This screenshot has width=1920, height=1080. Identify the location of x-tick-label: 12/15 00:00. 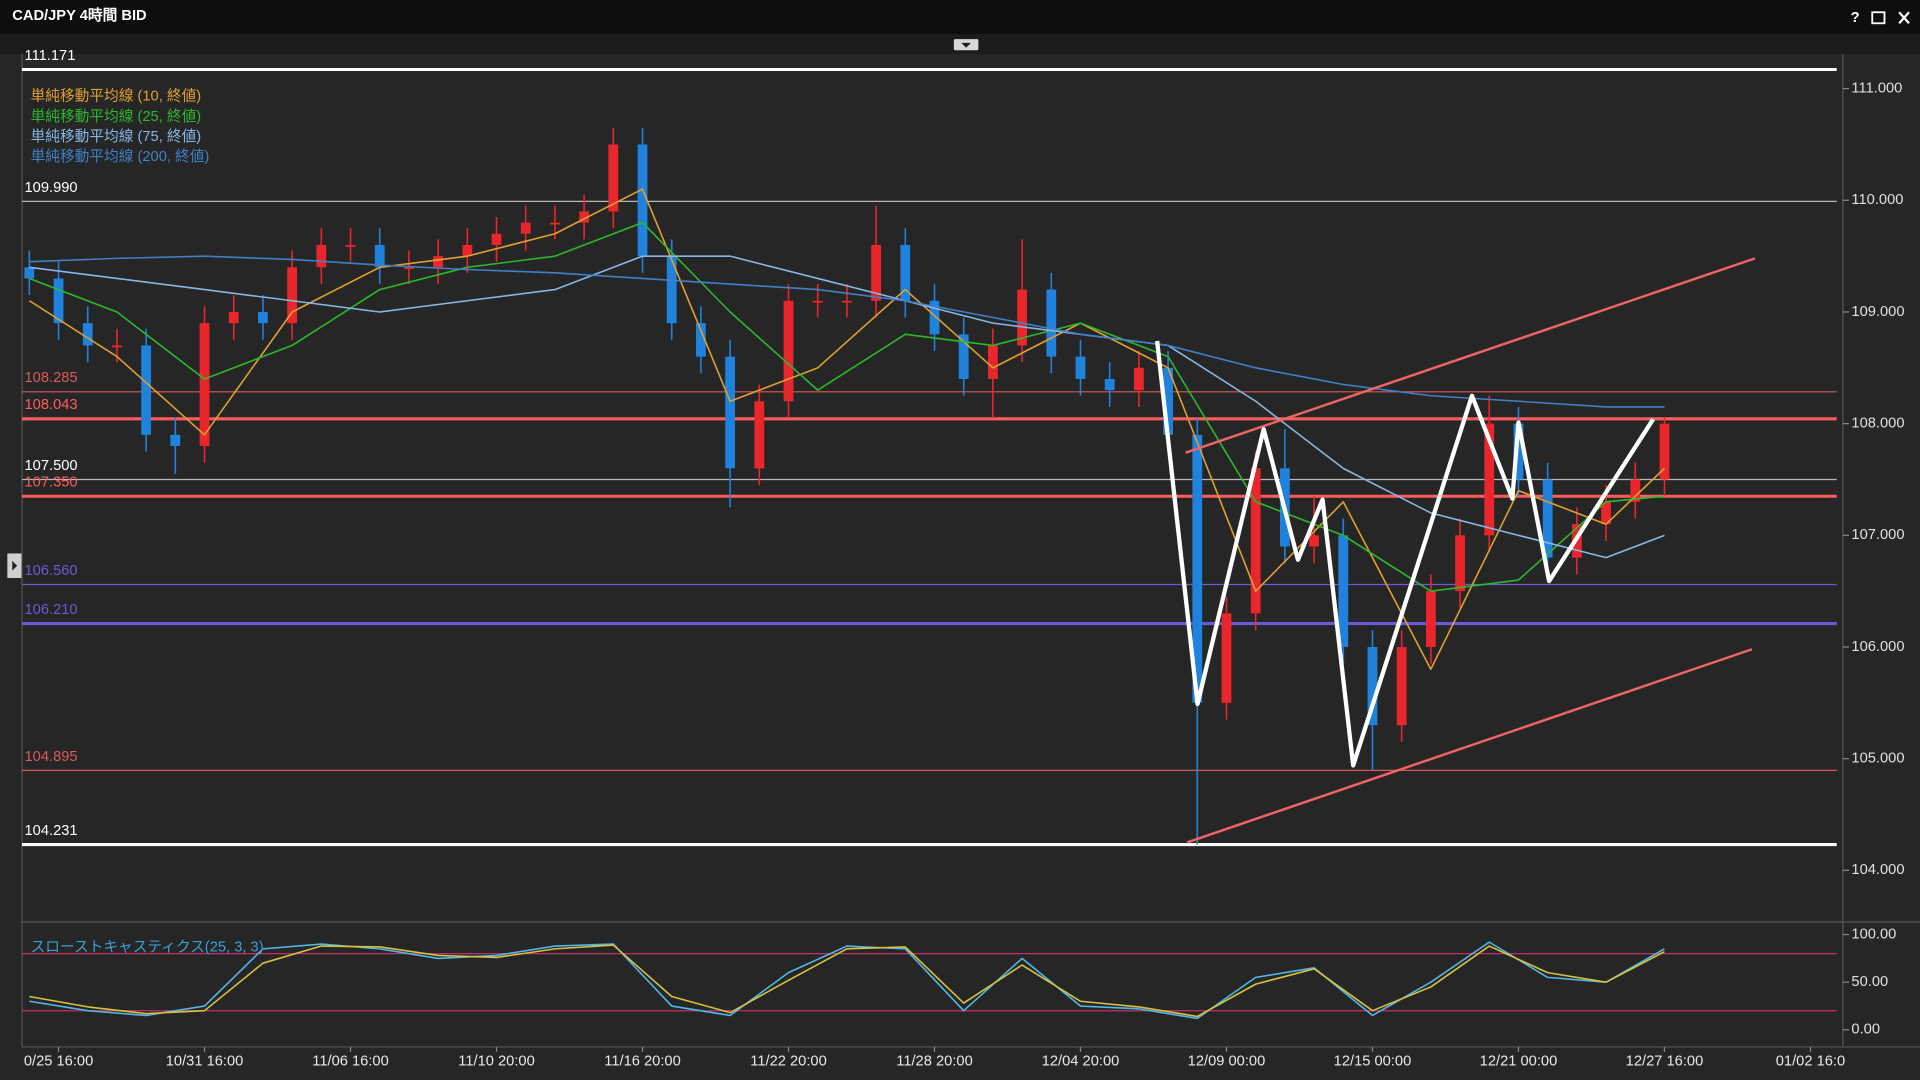
(1373, 1062).